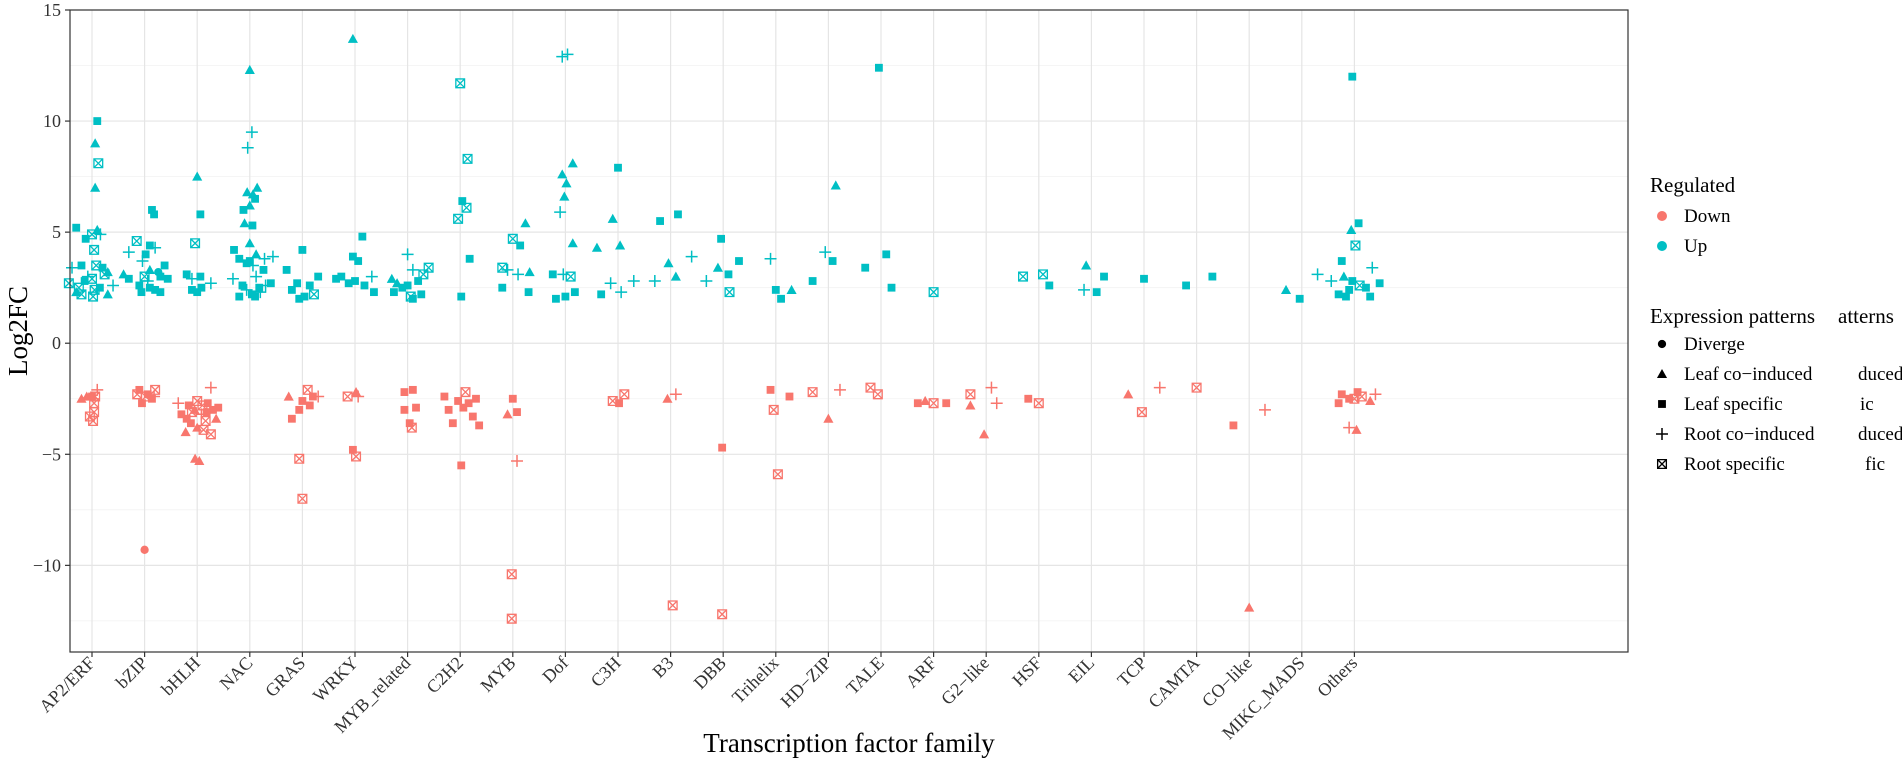 The width and height of the screenshot is (1902, 763). What do you see at coordinates (1159, 387) in the screenshot?
I see `point-tcp-down-plus` at bounding box center [1159, 387].